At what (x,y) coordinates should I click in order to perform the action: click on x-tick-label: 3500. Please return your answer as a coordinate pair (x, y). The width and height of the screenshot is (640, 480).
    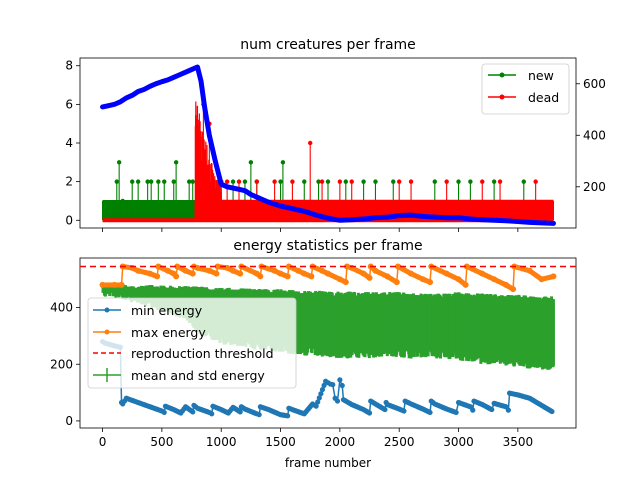
    Looking at the image, I should click on (518, 442).